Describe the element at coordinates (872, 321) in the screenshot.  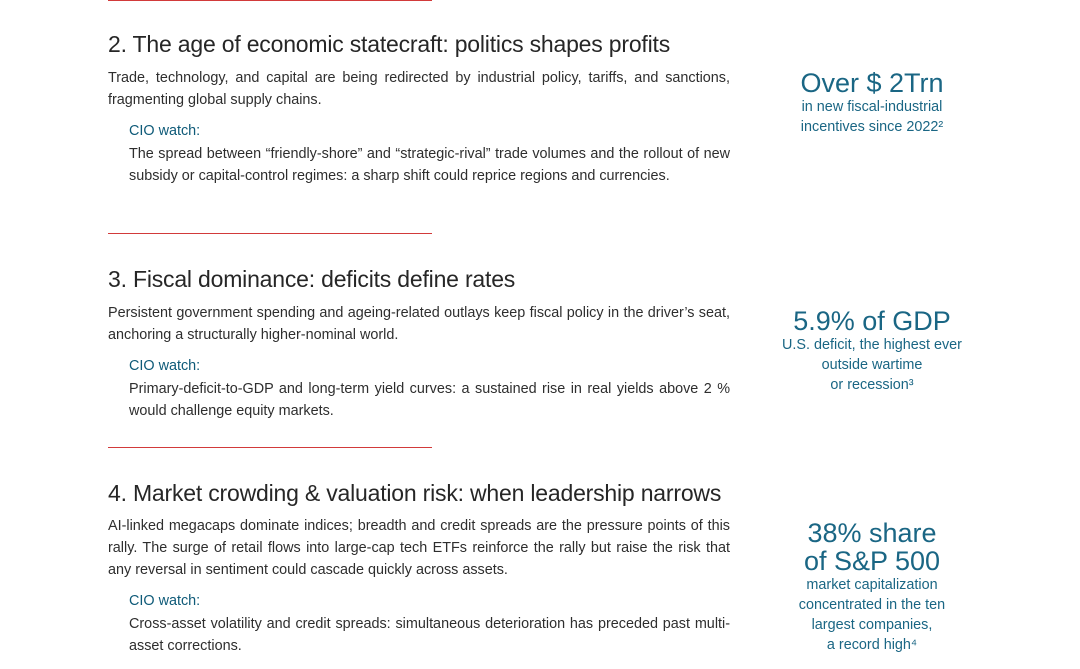
I see `stat-value: 5.9% of GDP` at that location.